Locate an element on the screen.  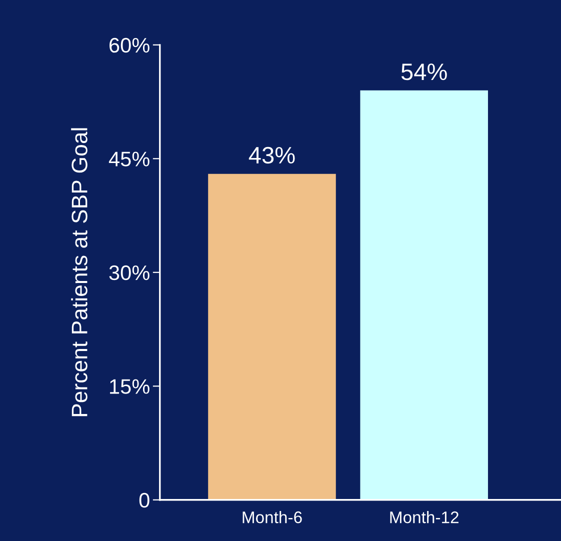
y-tick-label: 60% is located at coordinates (130, 45).